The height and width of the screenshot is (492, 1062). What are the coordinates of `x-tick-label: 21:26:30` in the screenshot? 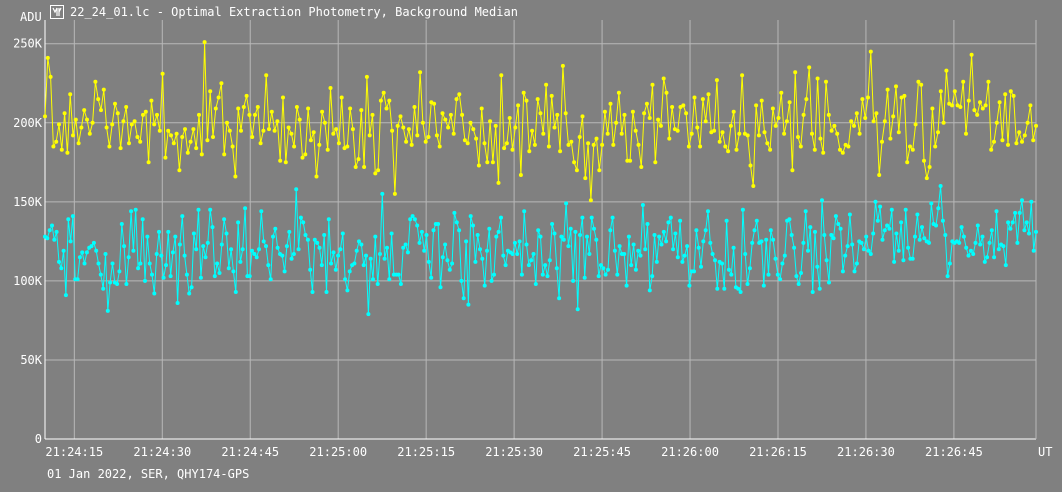 It's located at (866, 452).